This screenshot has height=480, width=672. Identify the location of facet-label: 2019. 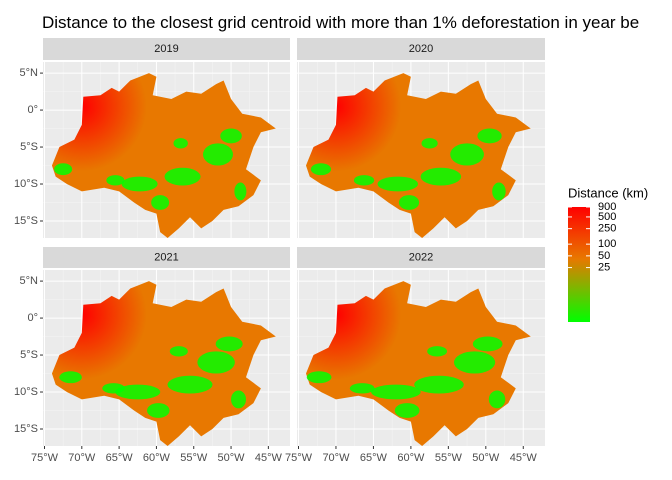
(166, 49).